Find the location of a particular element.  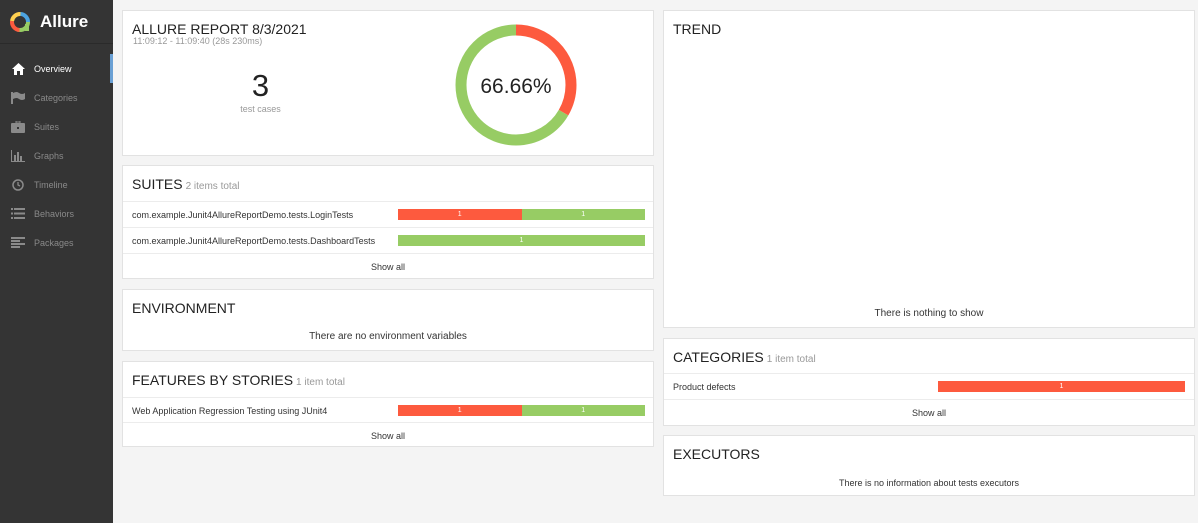

brand-name: Allure is located at coordinates (64, 21).